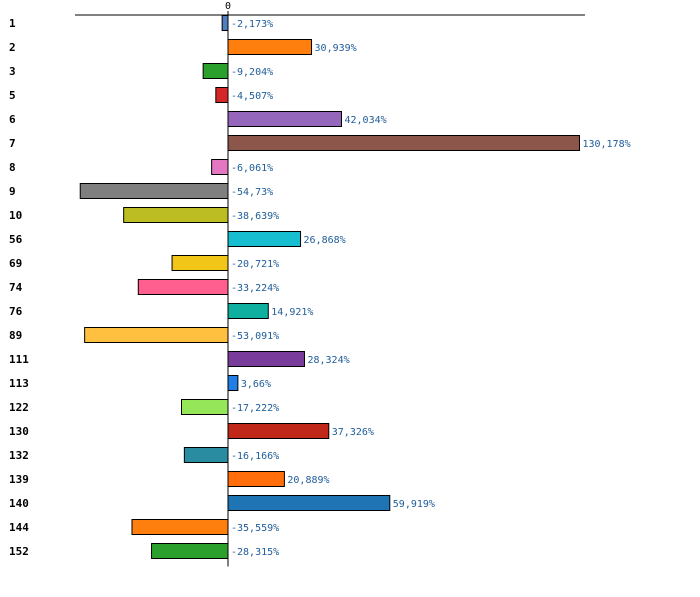 This screenshot has width=700, height=597. What do you see at coordinates (365, 120) in the screenshot?
I see `value-label-6: 42,034%` at bounding box center [365, 120].